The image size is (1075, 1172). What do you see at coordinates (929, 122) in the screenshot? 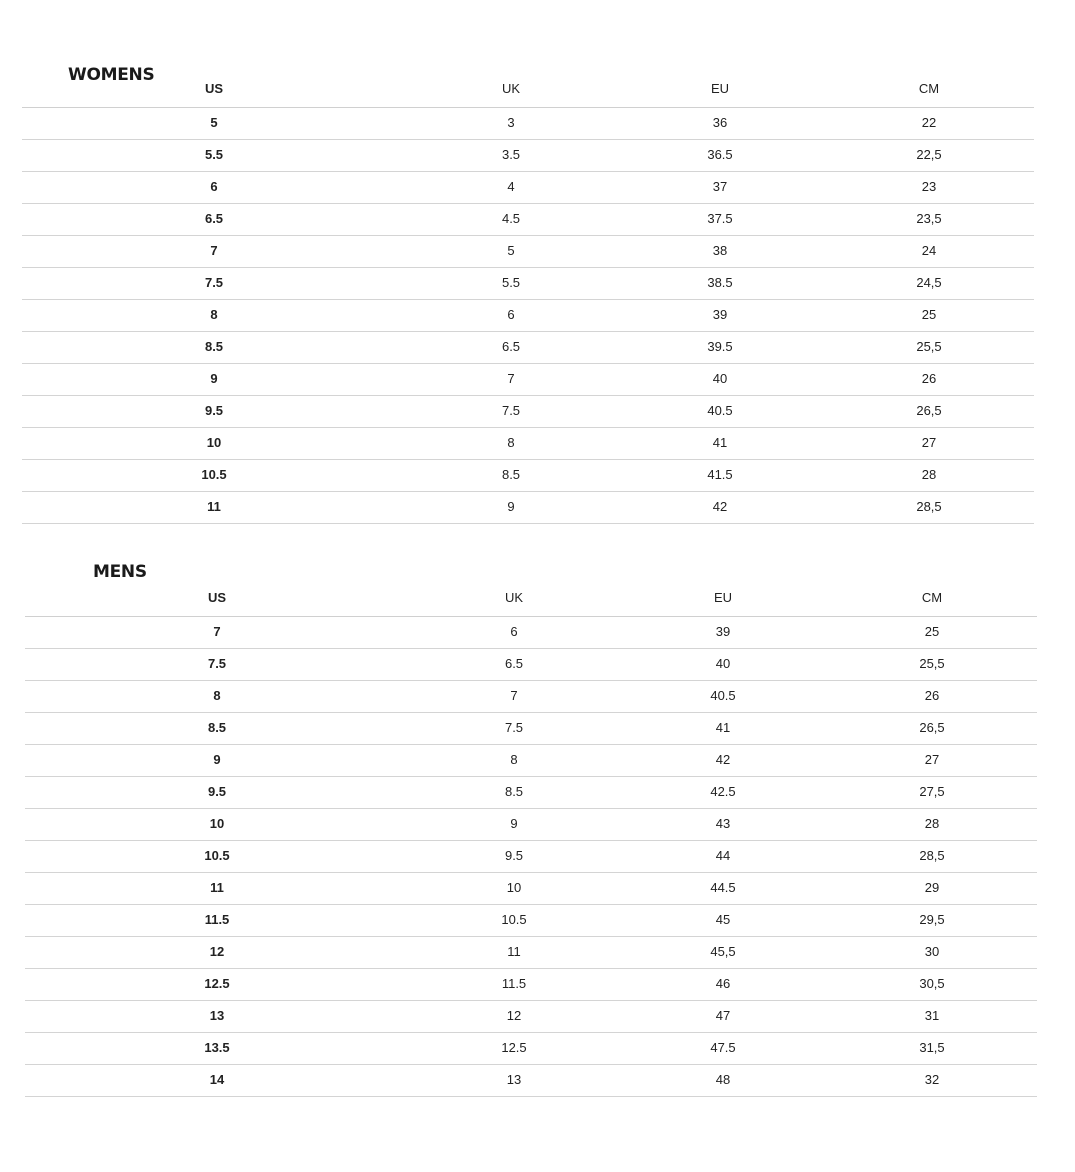
I see `size-cell-cm: 22` at bounding box center [929, 122].